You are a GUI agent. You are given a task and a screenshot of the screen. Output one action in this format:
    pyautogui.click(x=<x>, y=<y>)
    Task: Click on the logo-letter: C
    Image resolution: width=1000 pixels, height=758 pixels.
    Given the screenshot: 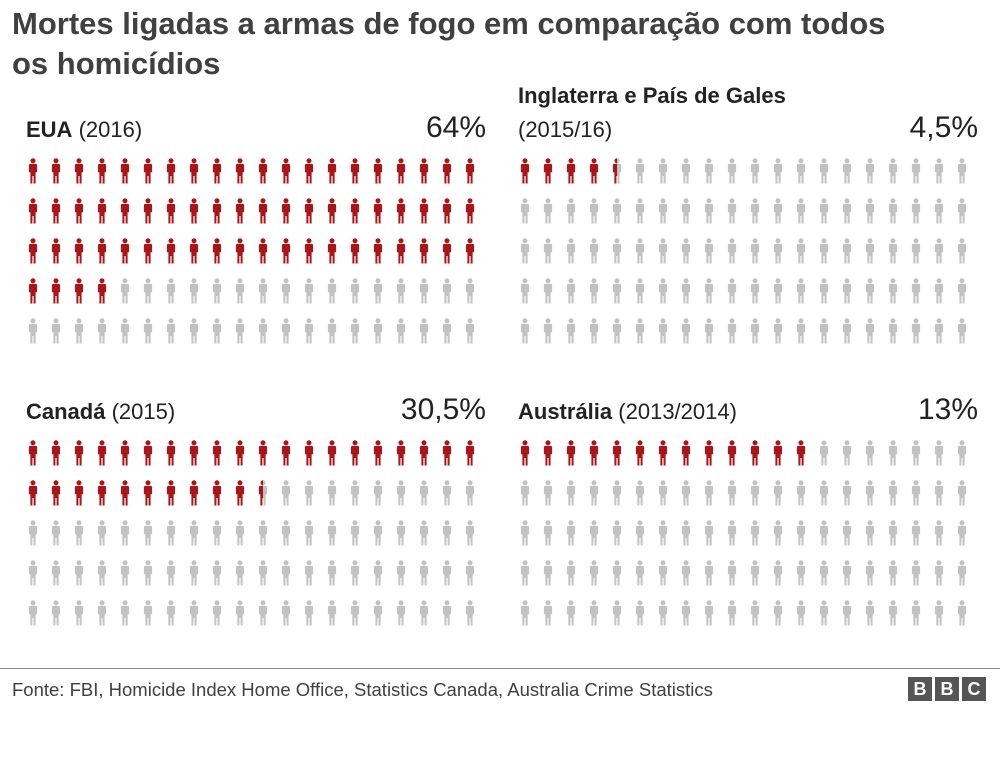 What is the action you would take?
    pyautogui.click(x=974, y=689)
    